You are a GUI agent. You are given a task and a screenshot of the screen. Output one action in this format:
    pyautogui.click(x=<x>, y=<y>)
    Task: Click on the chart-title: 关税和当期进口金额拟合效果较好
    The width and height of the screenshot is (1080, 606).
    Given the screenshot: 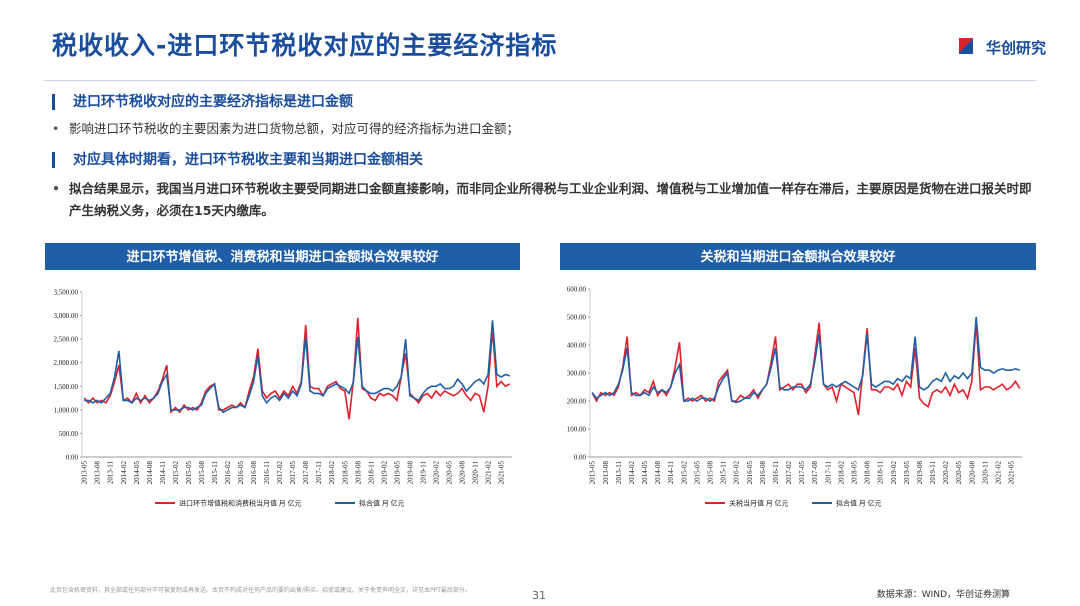 What is the action you would take?
    pyautogui.click(x=797, y=257)
    